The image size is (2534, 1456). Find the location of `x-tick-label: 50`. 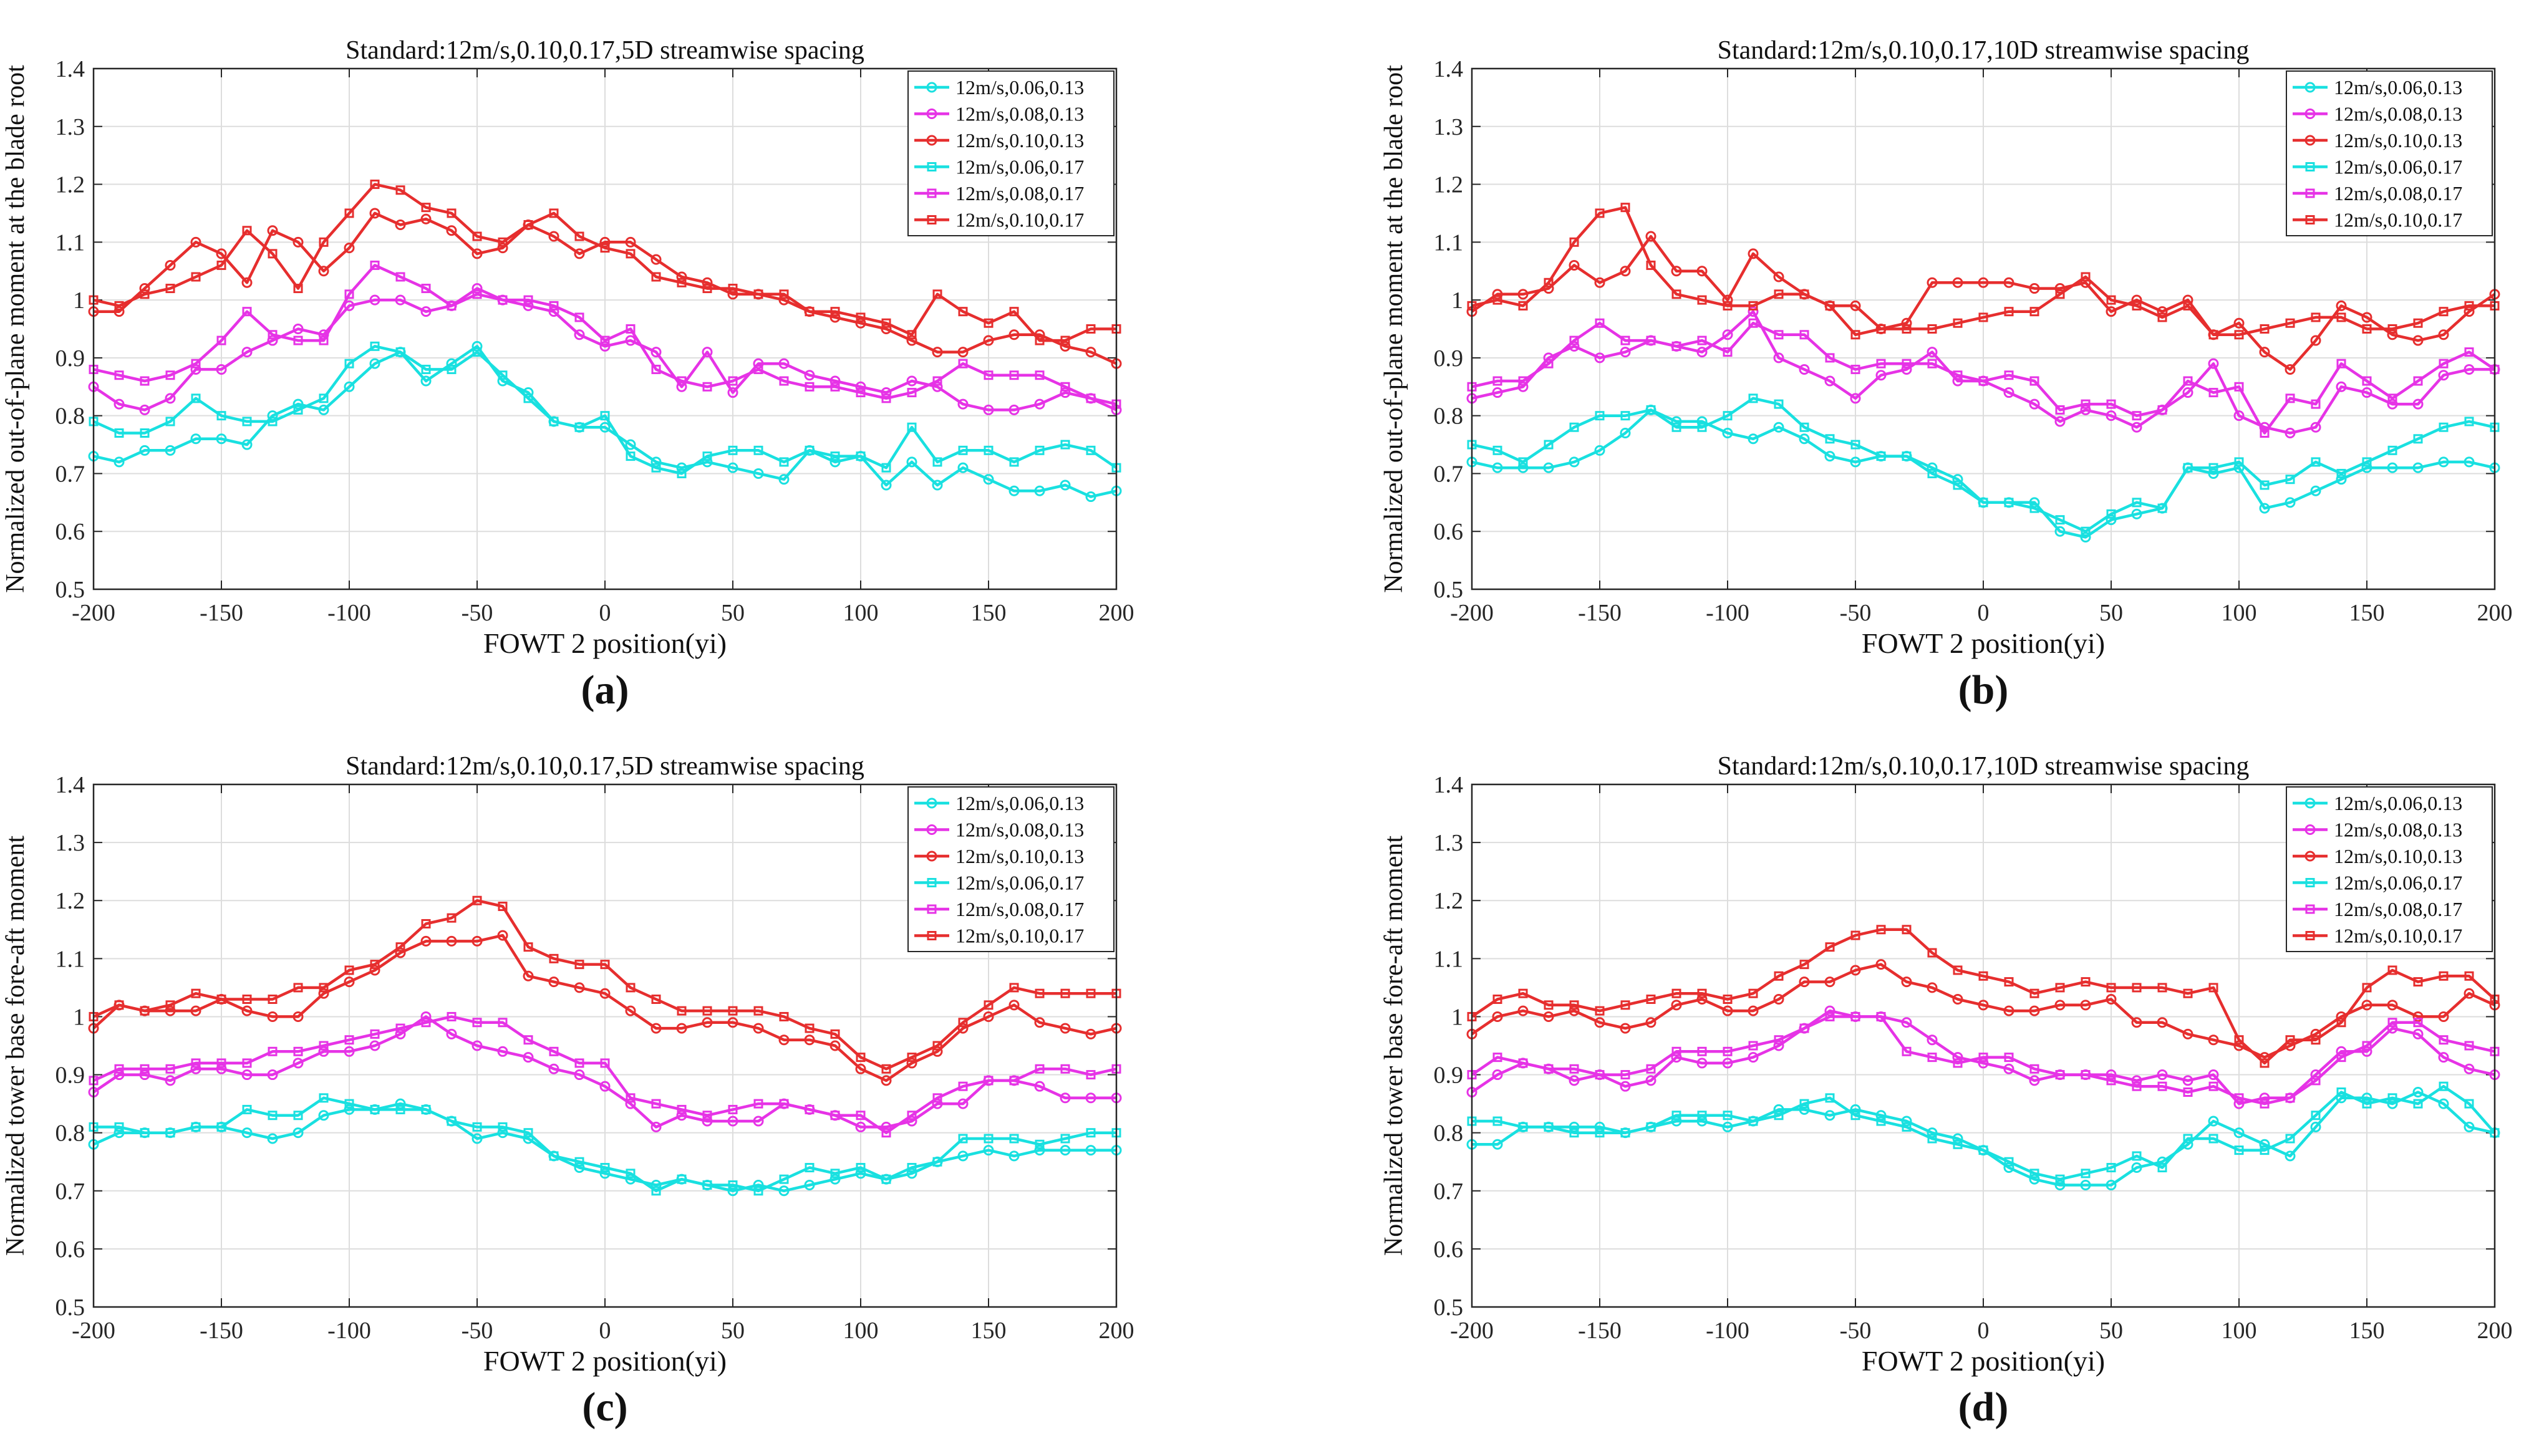

x-tick-label: 50 is located at coordinates (2111, 613).